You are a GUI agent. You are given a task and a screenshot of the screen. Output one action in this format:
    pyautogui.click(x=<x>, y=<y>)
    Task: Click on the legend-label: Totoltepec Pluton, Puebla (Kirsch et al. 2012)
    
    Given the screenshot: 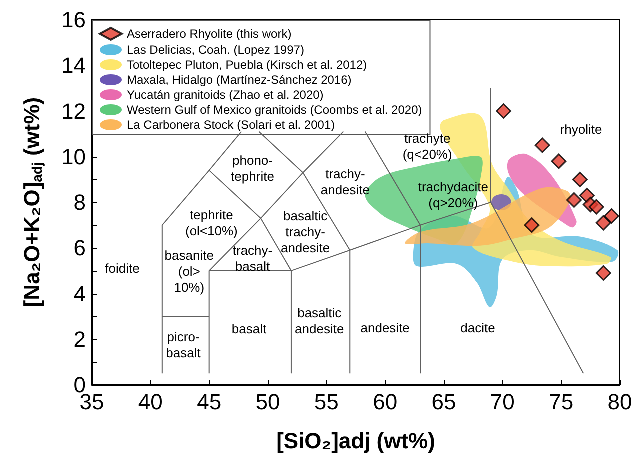 What is the action you would take?
    pyautogui.click(x=247, y=65)
    